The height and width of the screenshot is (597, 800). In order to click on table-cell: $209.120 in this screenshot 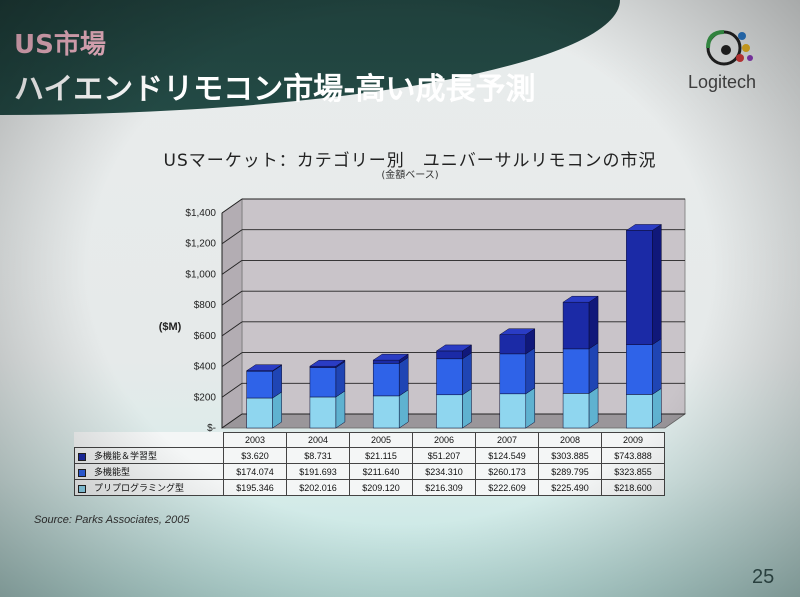, I will do `click(381, 487)`.